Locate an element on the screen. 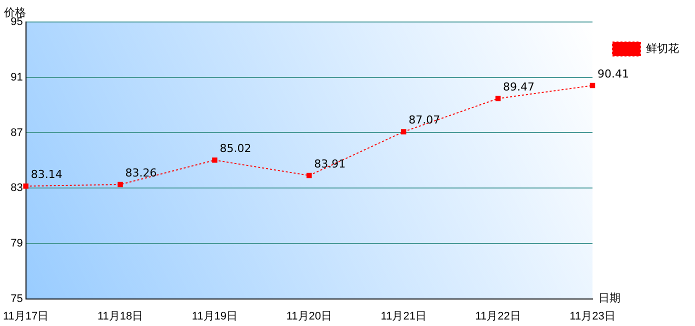 Image resolution: width=695 pixels, height=326 pixels. data-label: 83.14 is located at coordinates (46, 174).